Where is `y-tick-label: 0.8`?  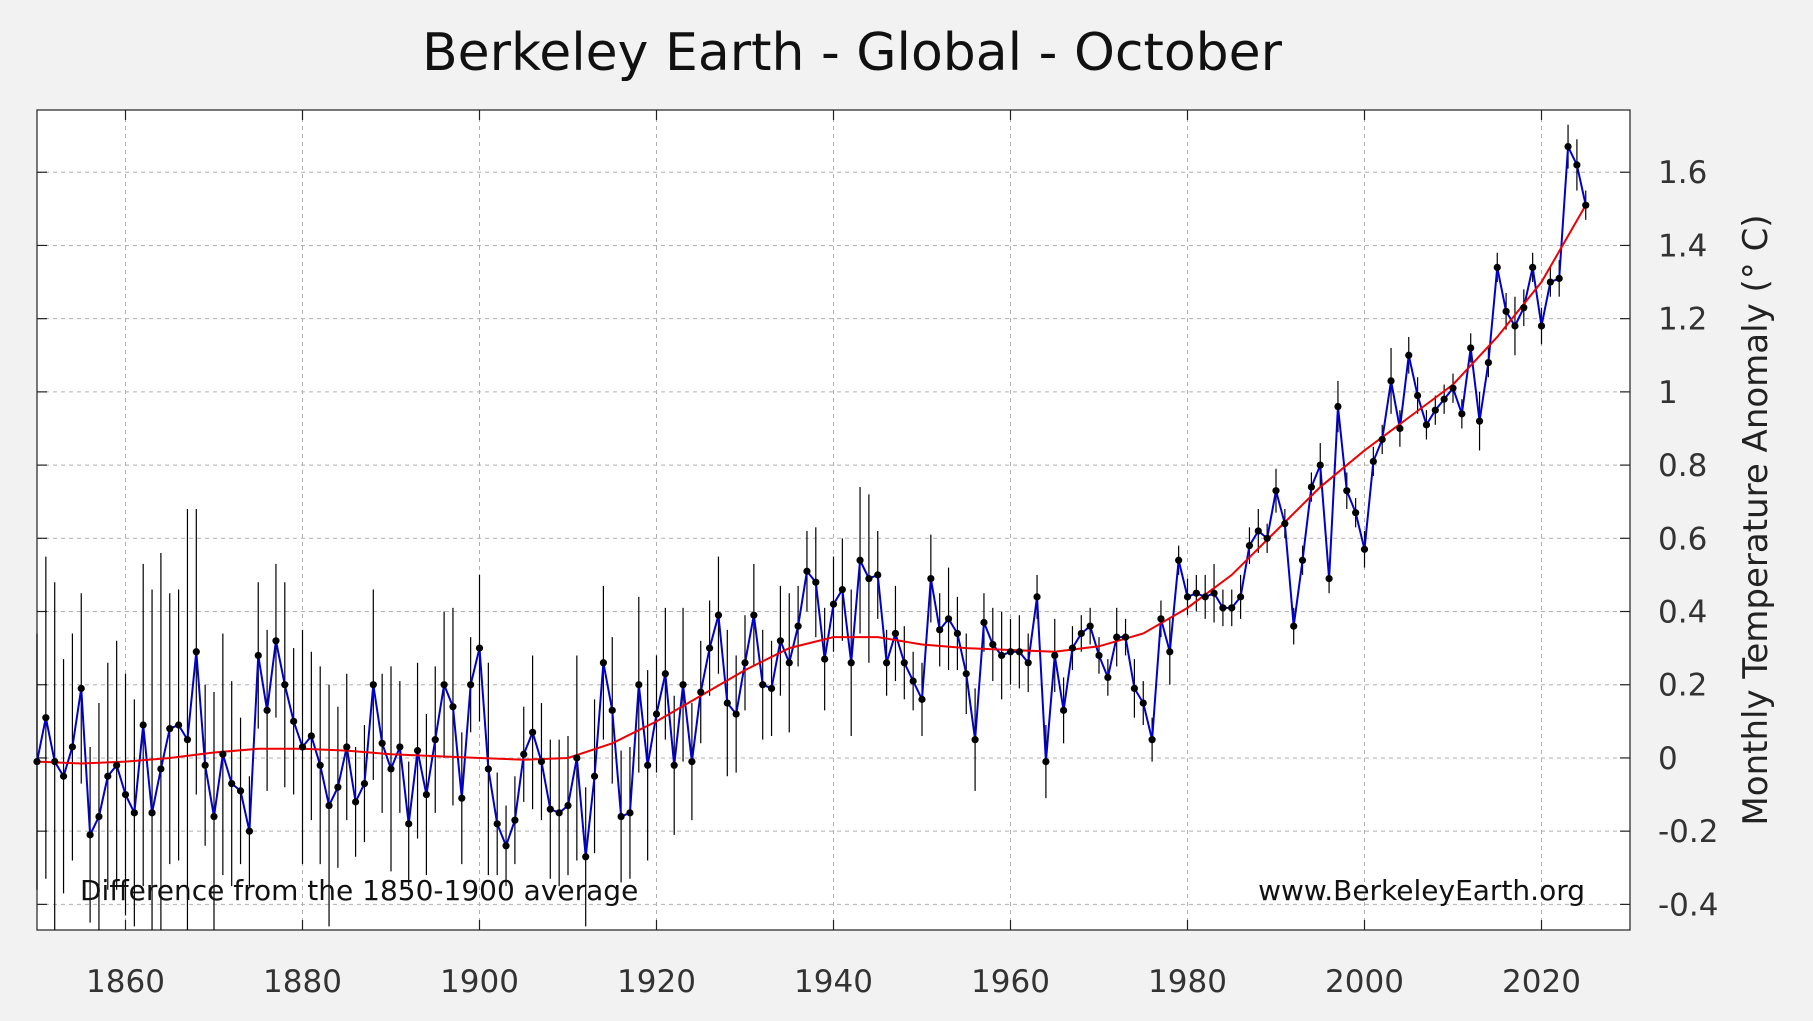
y-tick-label: 0.8 is located at coordinates (1682, 466).